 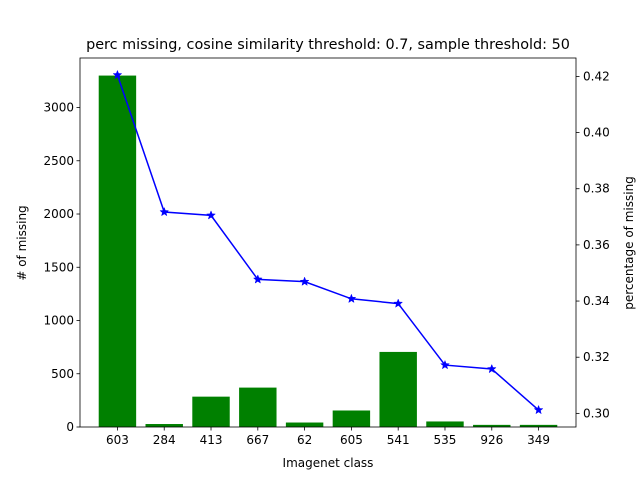 I want to click on y-tick-label: 2000, so click(x=58, y=214).